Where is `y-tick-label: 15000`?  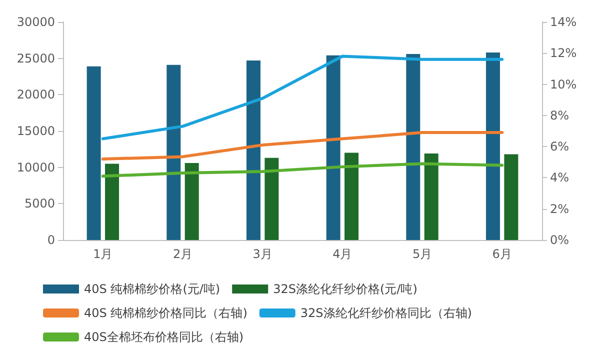 y-tick-label: 15000 is located at coordinates (35, 131).